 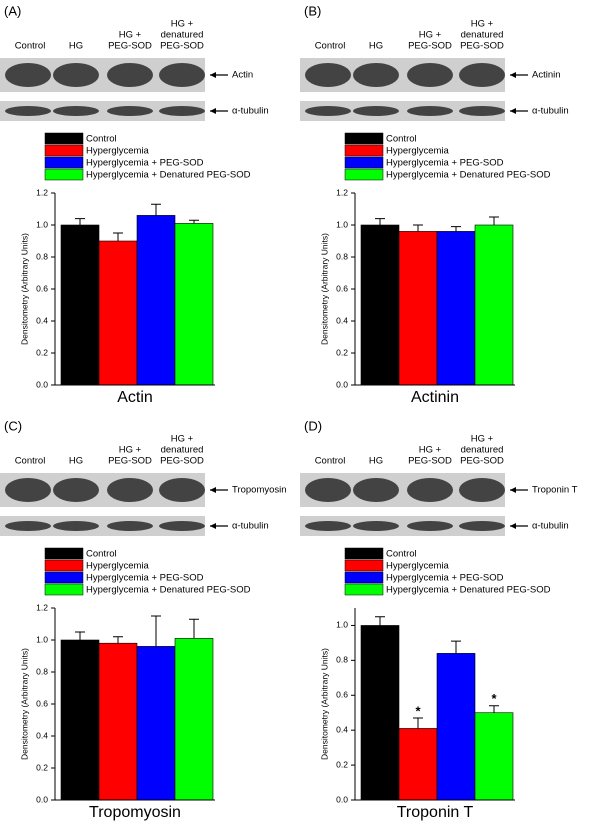 I want to click on chart-title: Actin, so click(x=135, y=397).